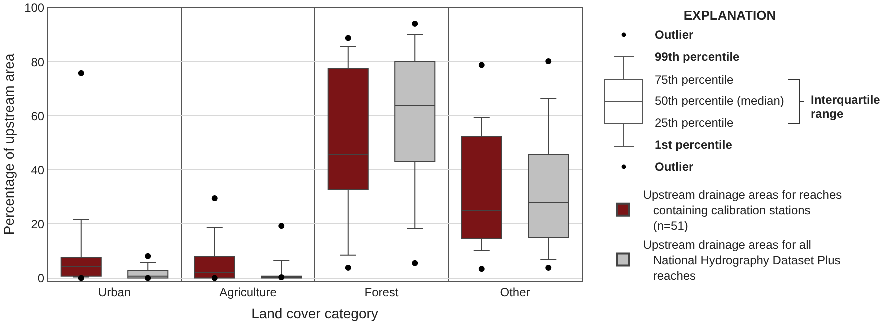  Describe the element at coordinates (845, 107) in the screenshot. I see `text: Interquartile range` at that location.